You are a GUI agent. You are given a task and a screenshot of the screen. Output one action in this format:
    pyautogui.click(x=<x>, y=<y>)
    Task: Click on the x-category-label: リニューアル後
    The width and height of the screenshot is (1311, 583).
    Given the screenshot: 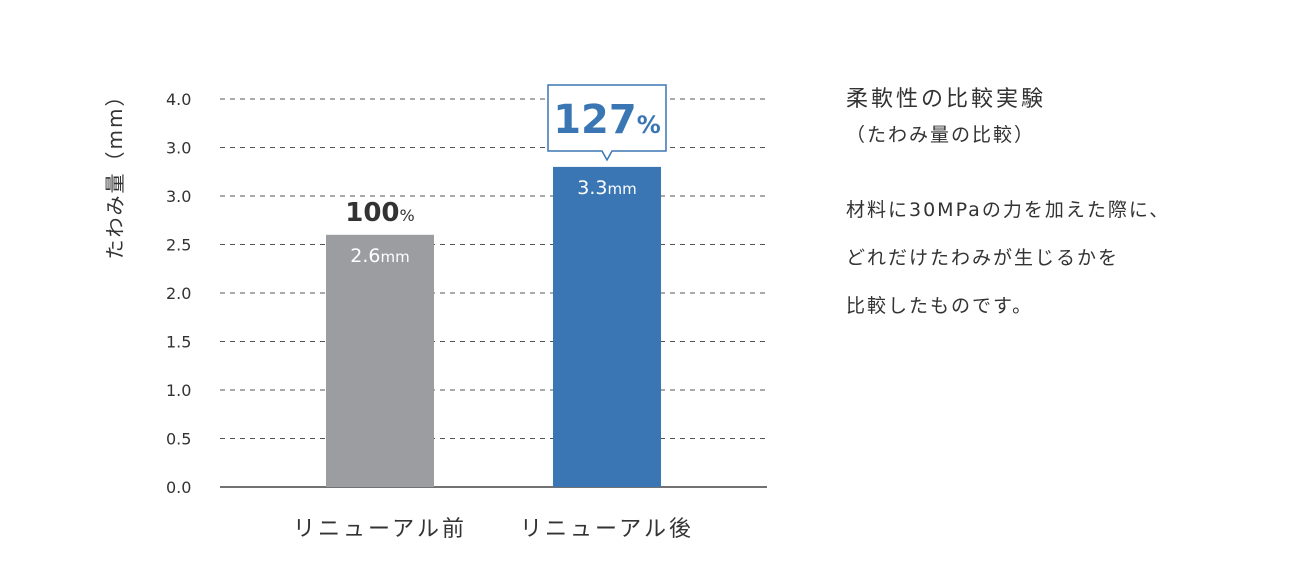 What is the action you would take?
    pyautogui.click(x=607, y=529)
    